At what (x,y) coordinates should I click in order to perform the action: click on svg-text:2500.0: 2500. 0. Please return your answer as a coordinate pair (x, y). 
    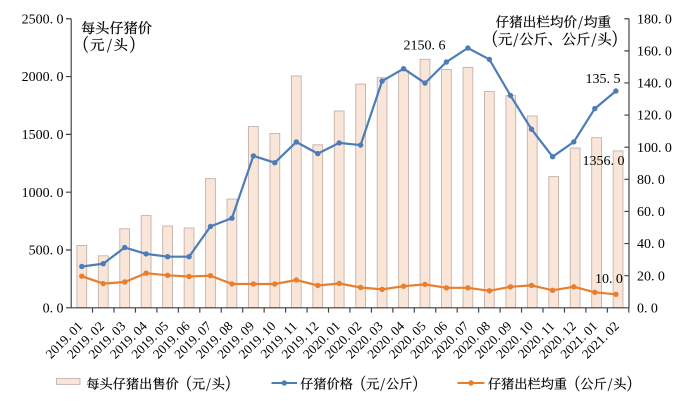
    Looking at the image, I should click on (43, 19).